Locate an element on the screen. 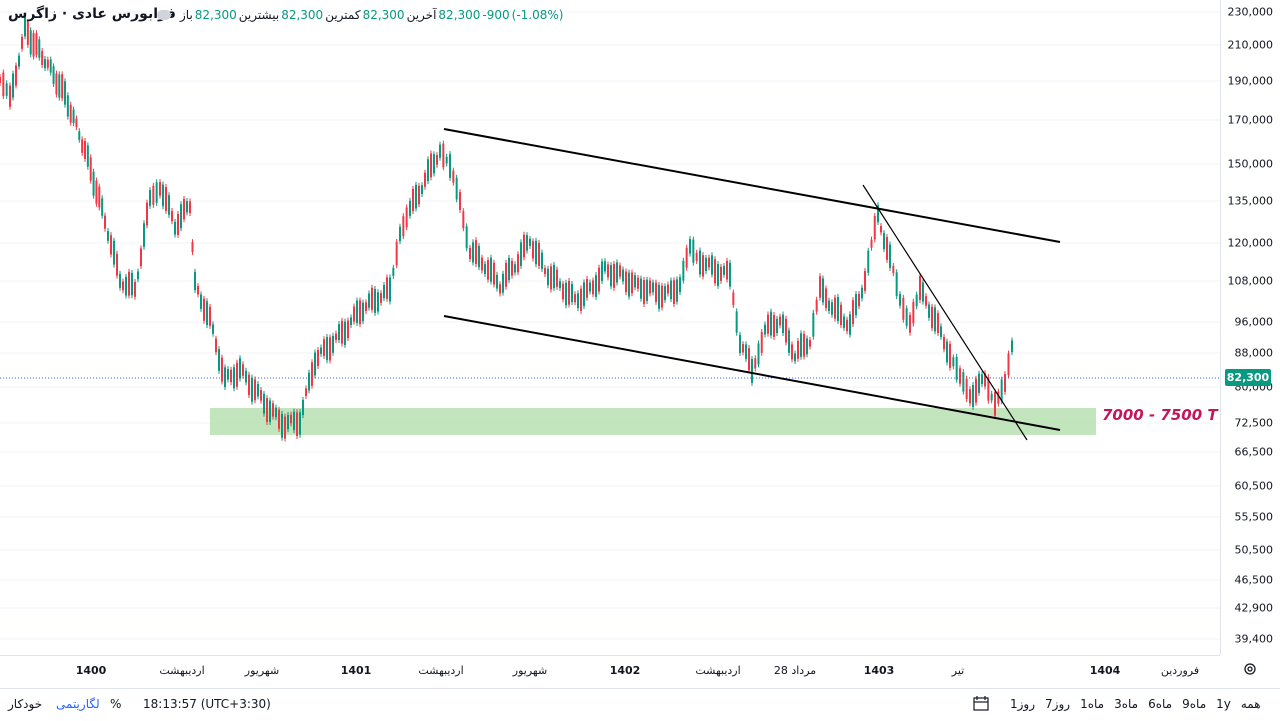 Image resolution: width=1280 pixels, height=721 pixels. period-button: 1y is located at coordinates (1223, 704).